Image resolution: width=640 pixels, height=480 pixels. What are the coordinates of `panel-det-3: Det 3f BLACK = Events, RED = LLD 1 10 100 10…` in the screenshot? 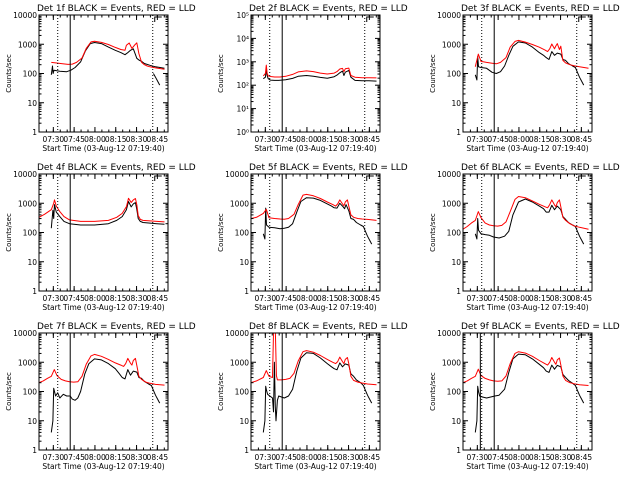 It's located at (524, 78).